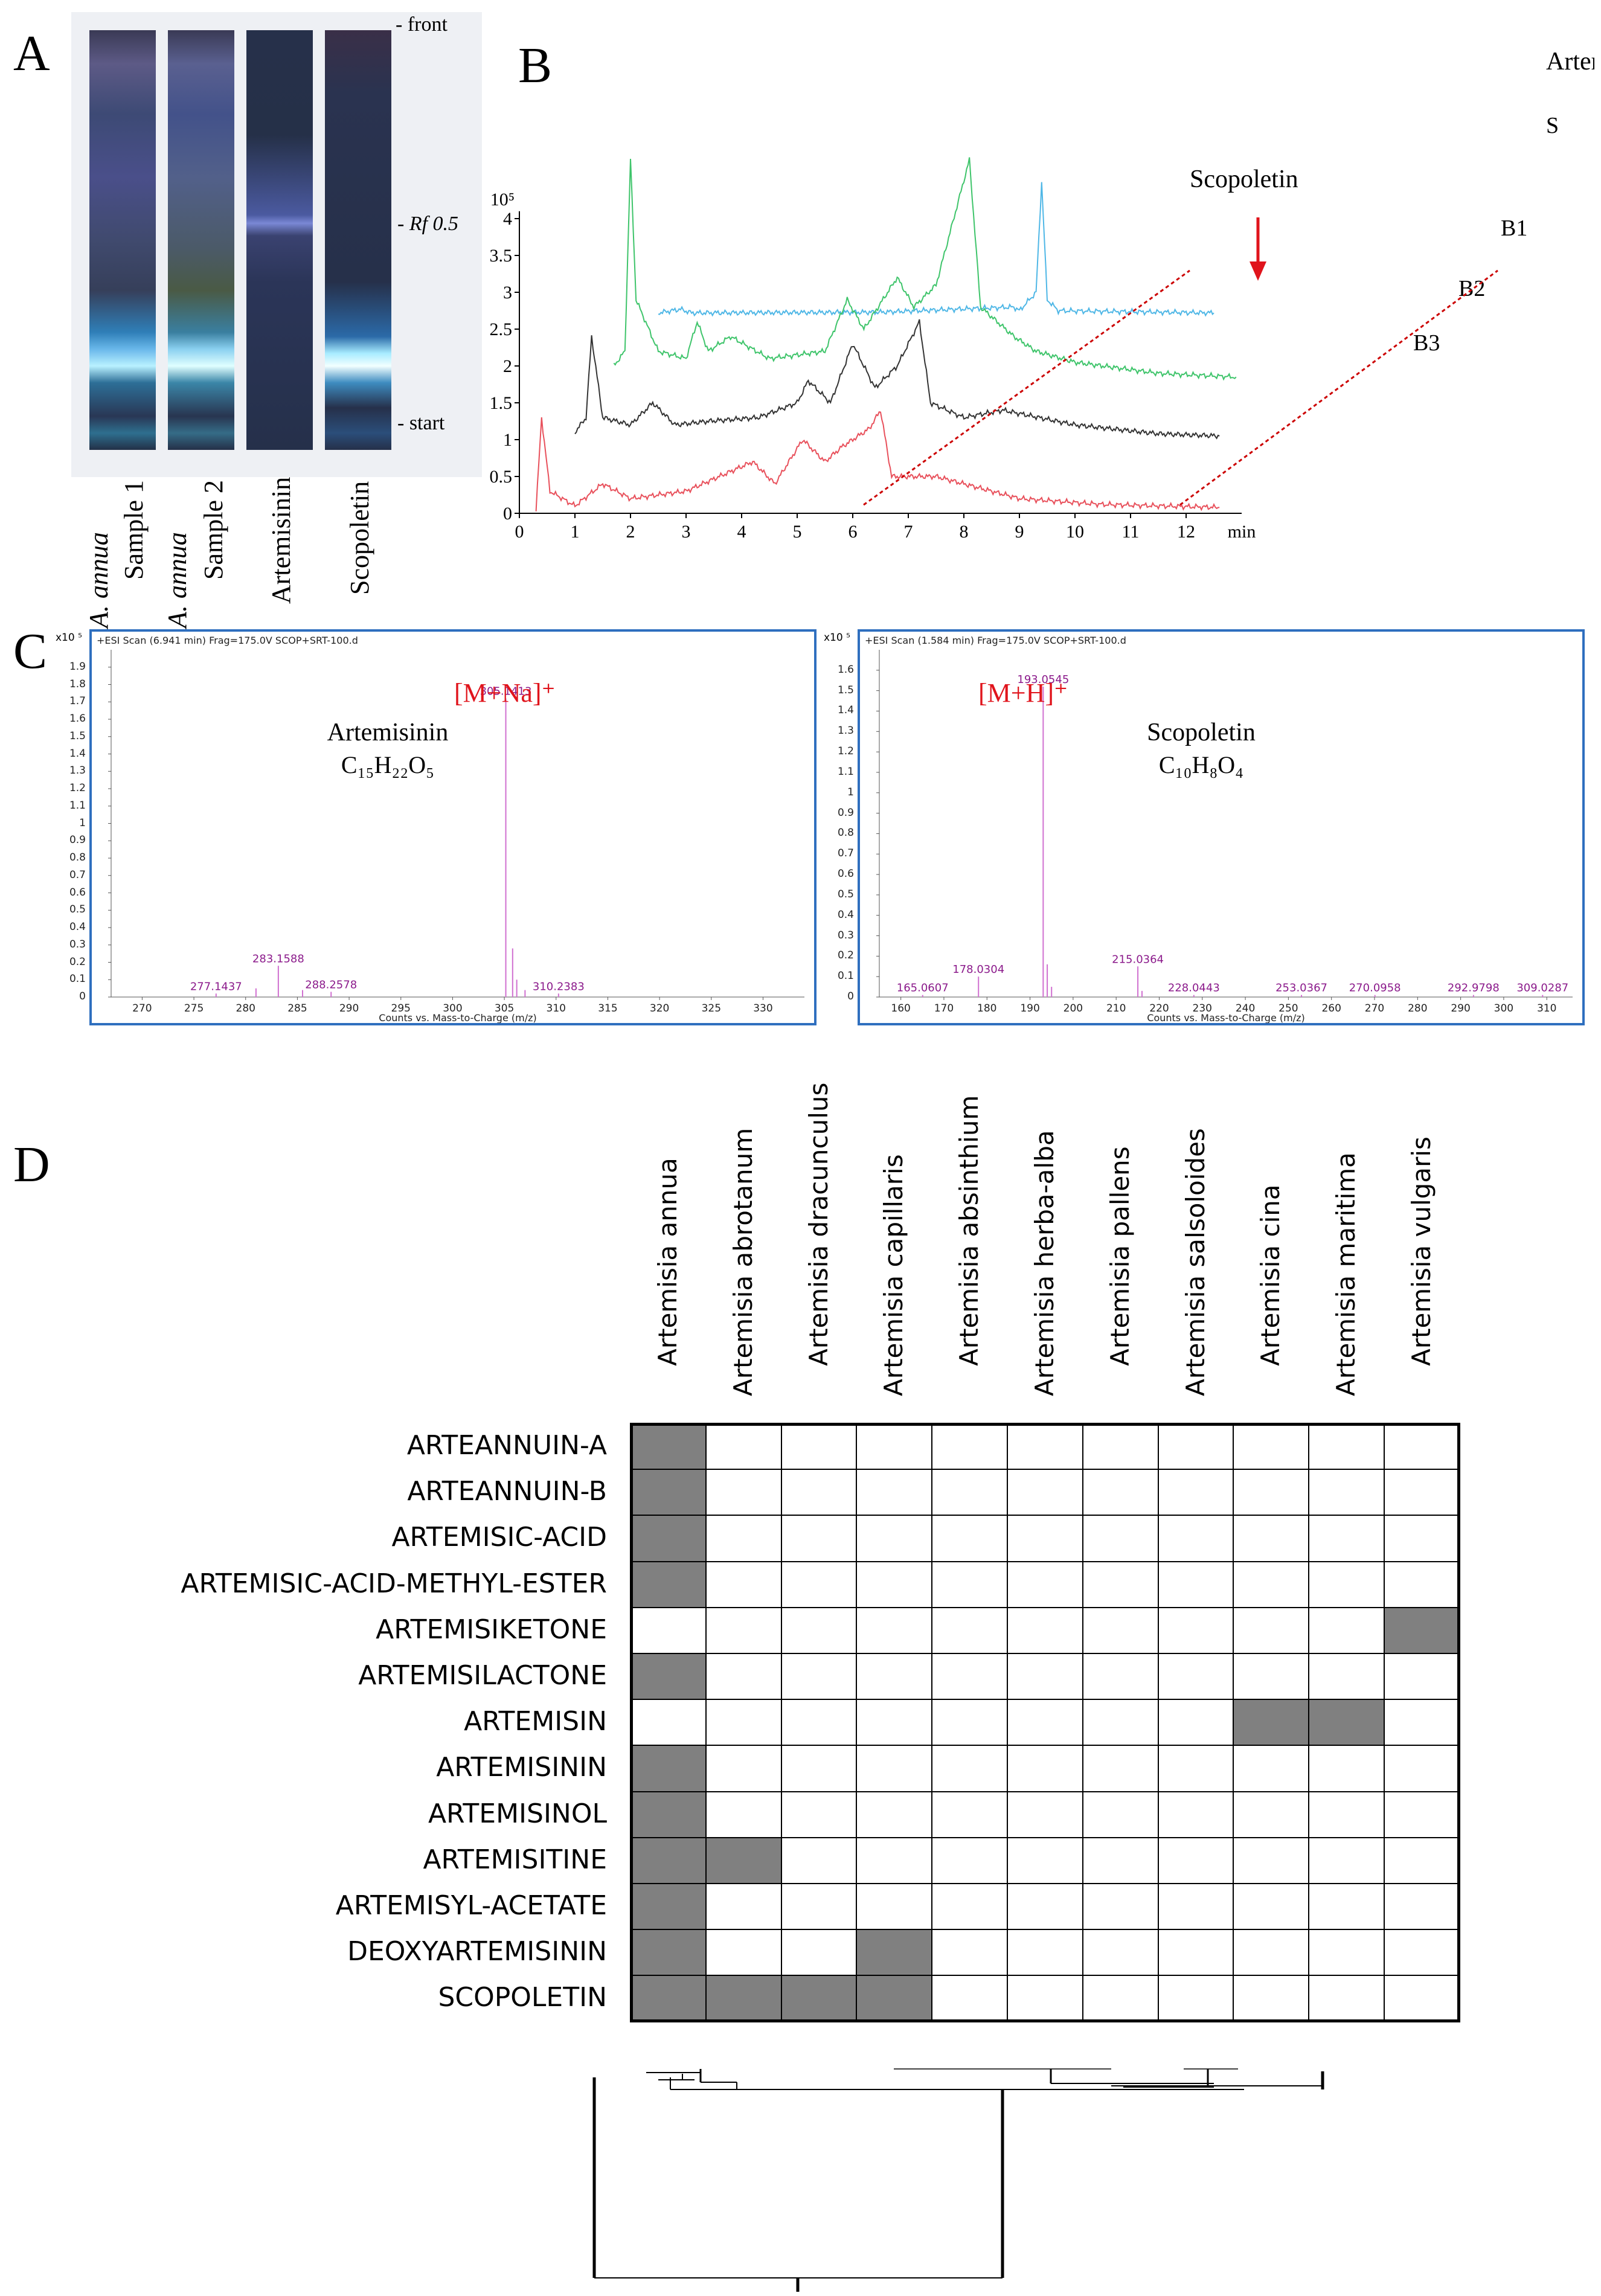  I want to click on ms-ion-label: [M+H]⁺, so click(1023, 693).